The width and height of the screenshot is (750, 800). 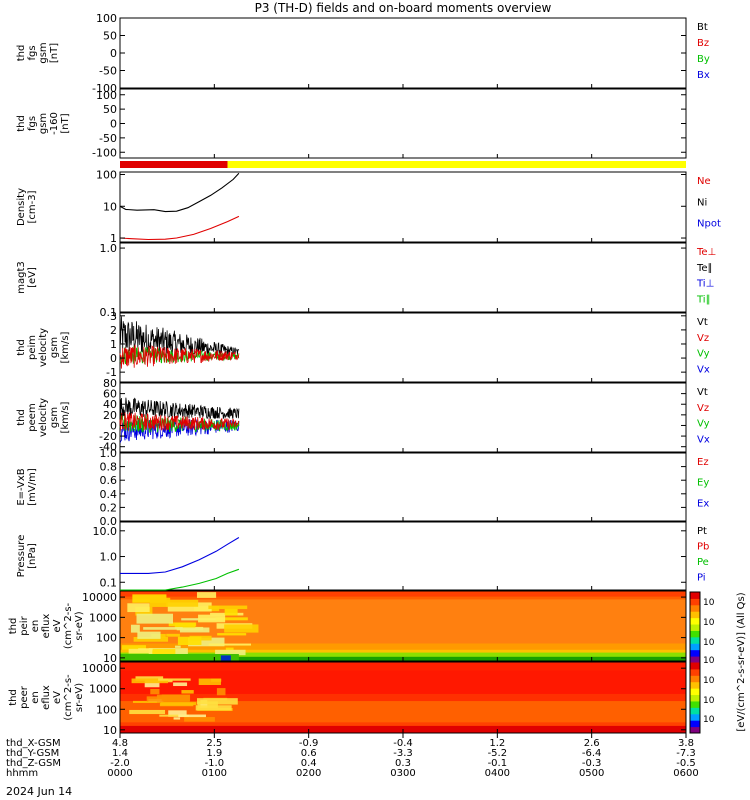 What do you see at coordinates (43, 347) in the screenshot?
I see `y-axis-label: velocity` at bounding box center [43, 347].